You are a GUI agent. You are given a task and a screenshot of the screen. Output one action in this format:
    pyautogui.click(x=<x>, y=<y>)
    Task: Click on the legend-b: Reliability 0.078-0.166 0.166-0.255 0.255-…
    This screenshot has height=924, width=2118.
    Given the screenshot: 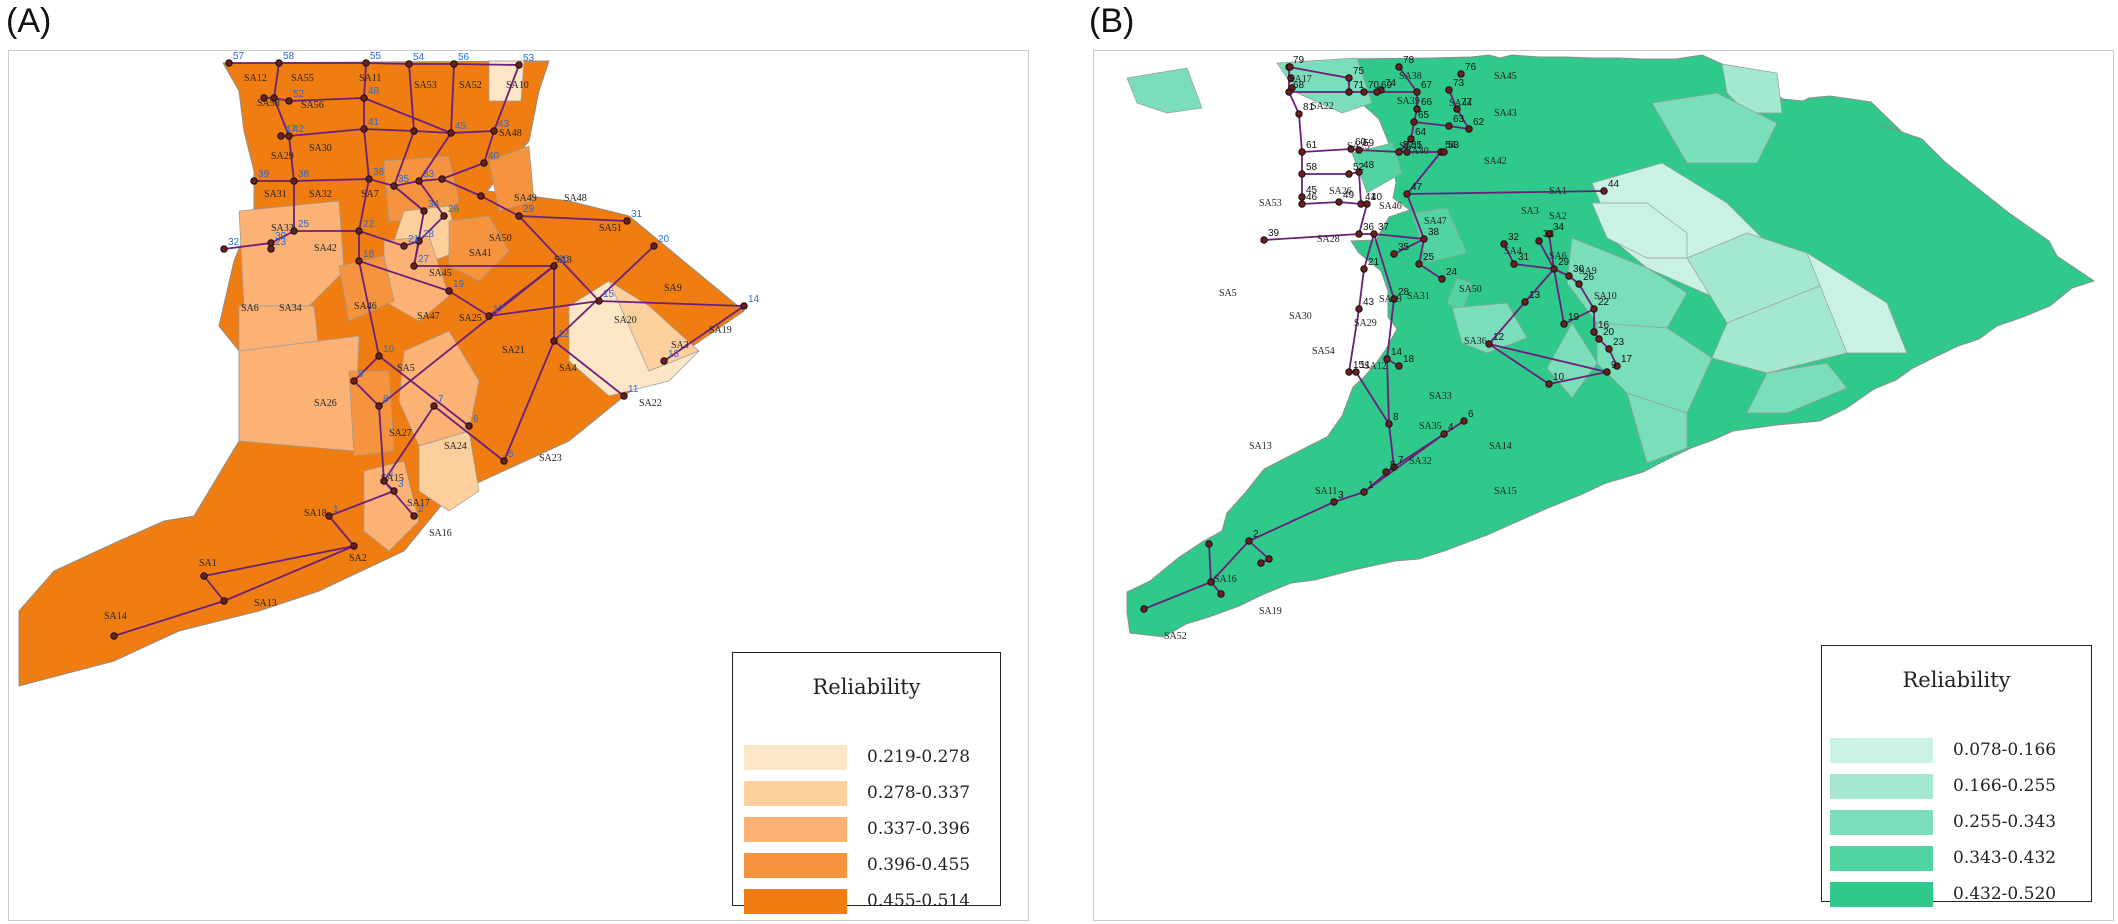 What is the action you would take?
    pyautogui.click(x=1956, y=776)
    